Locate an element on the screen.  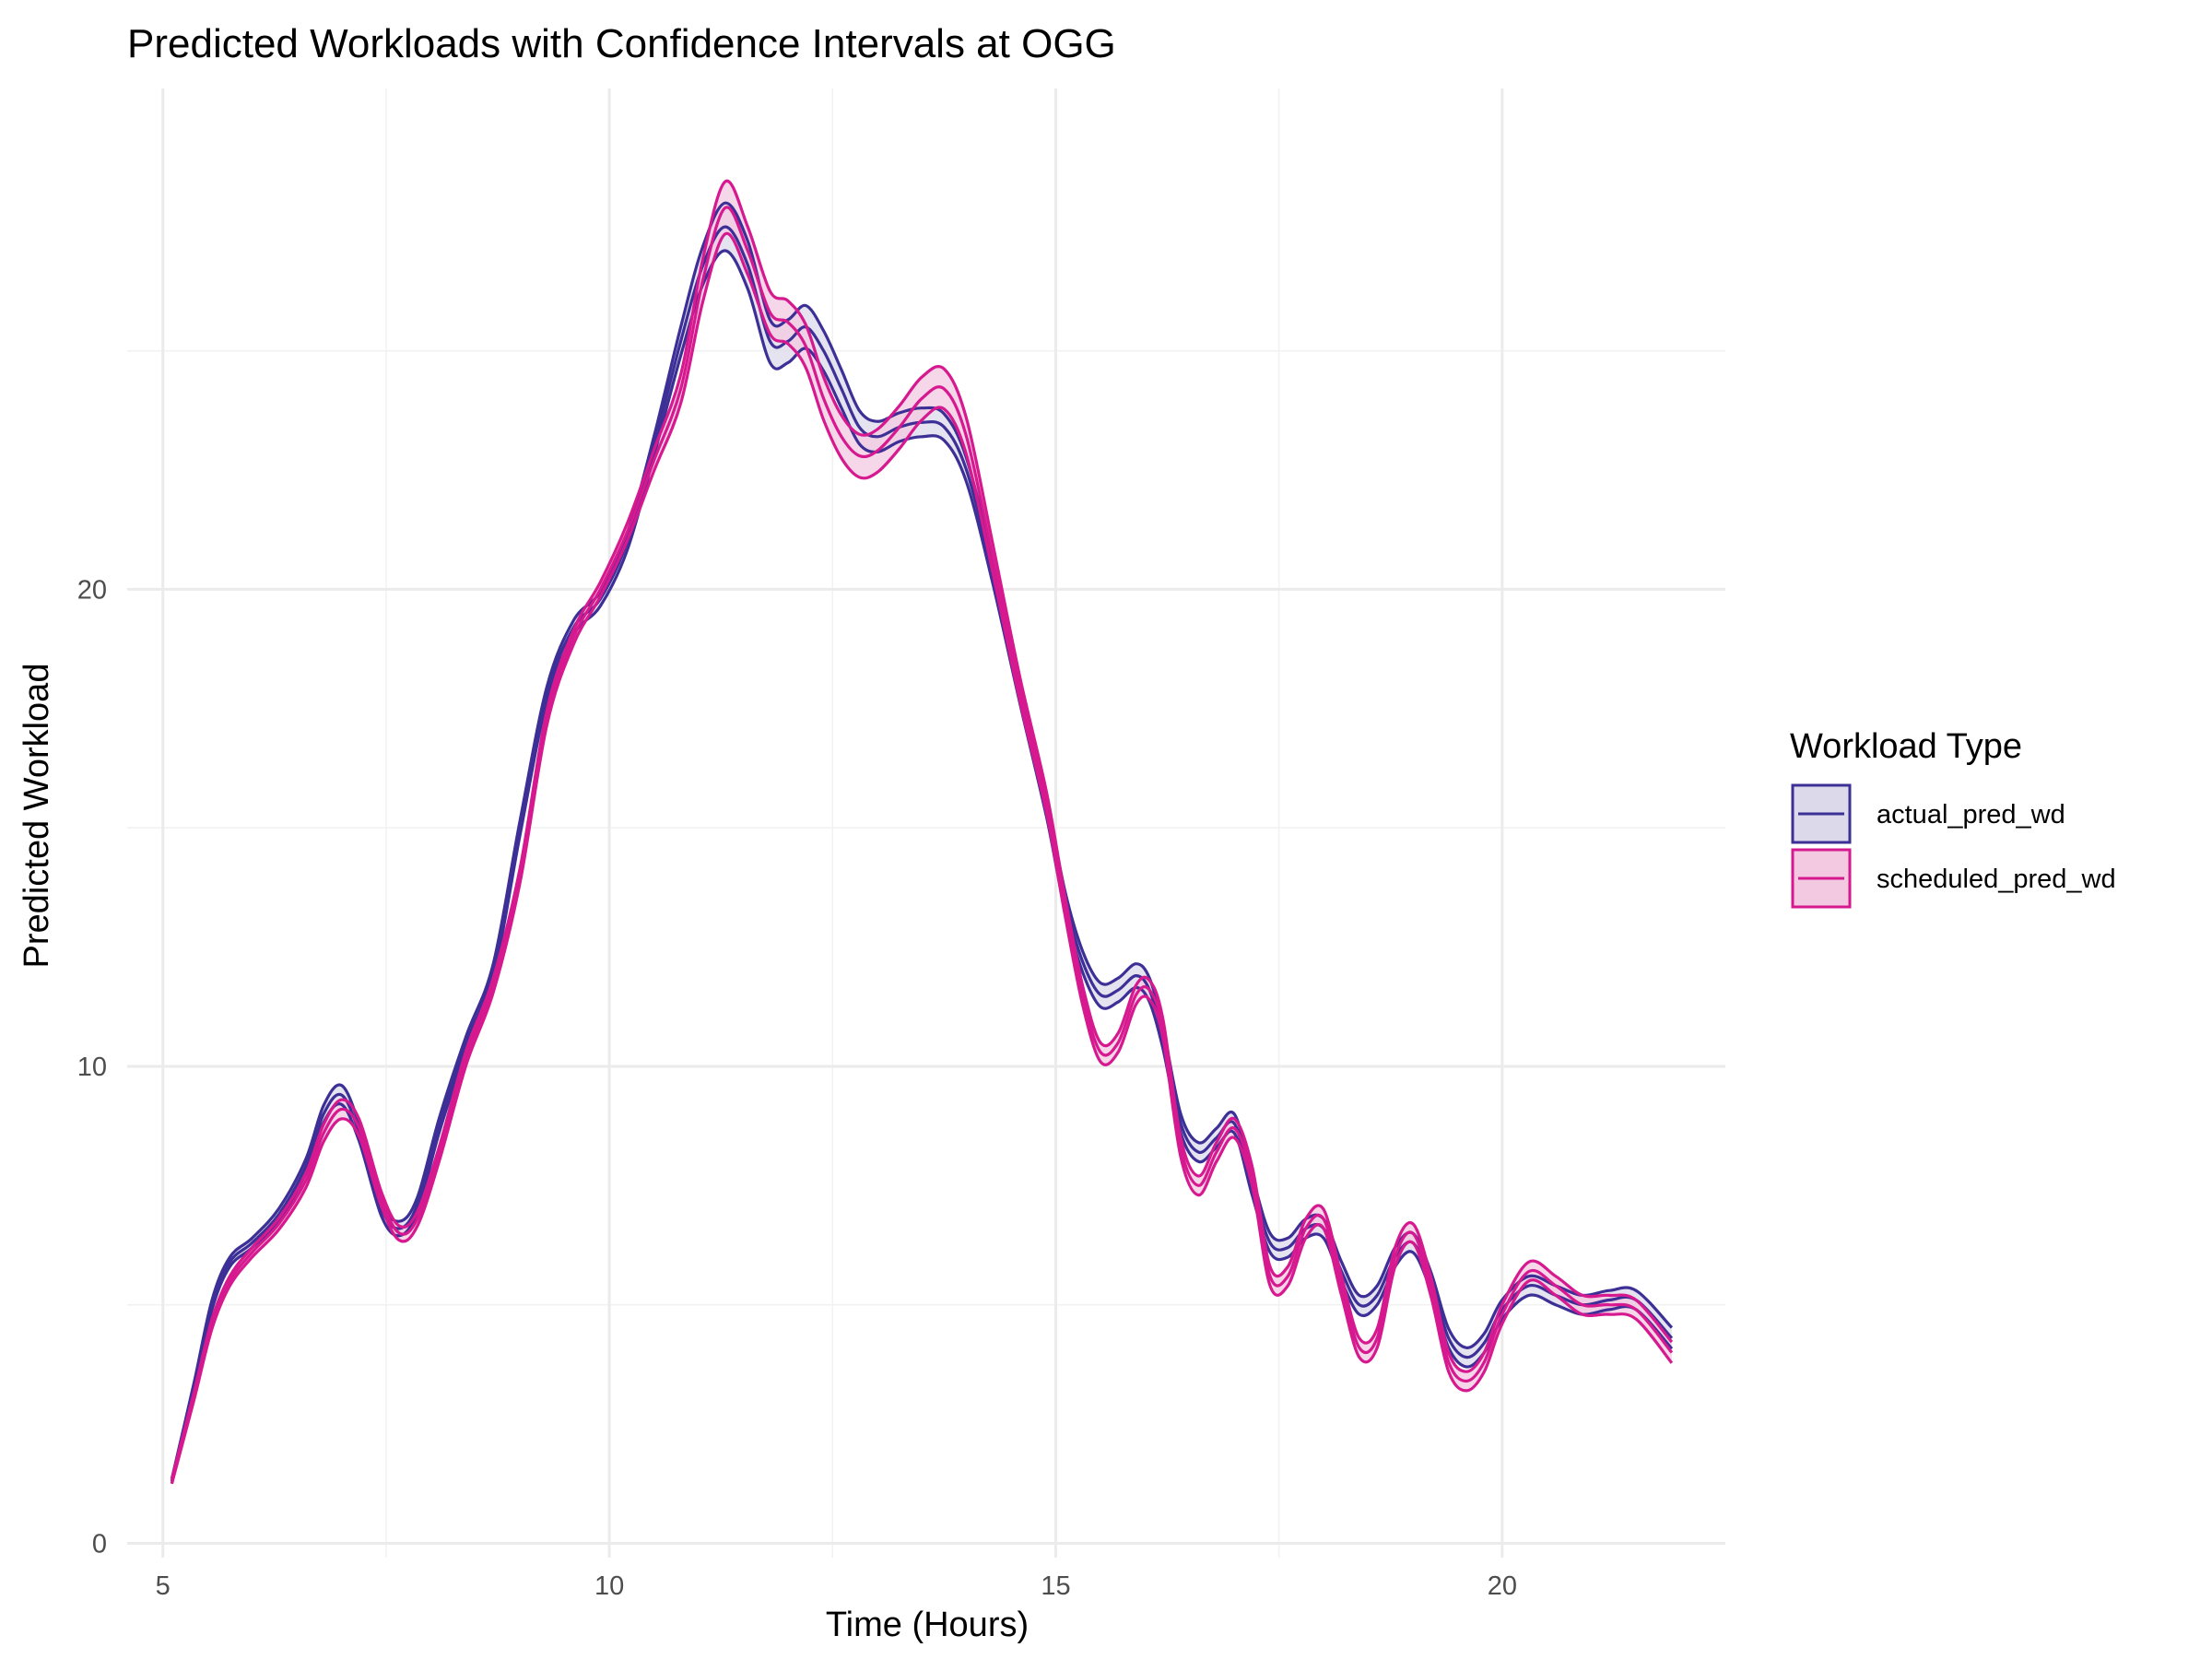
y-tick-label: 20 is located at coordinates (92, 590).